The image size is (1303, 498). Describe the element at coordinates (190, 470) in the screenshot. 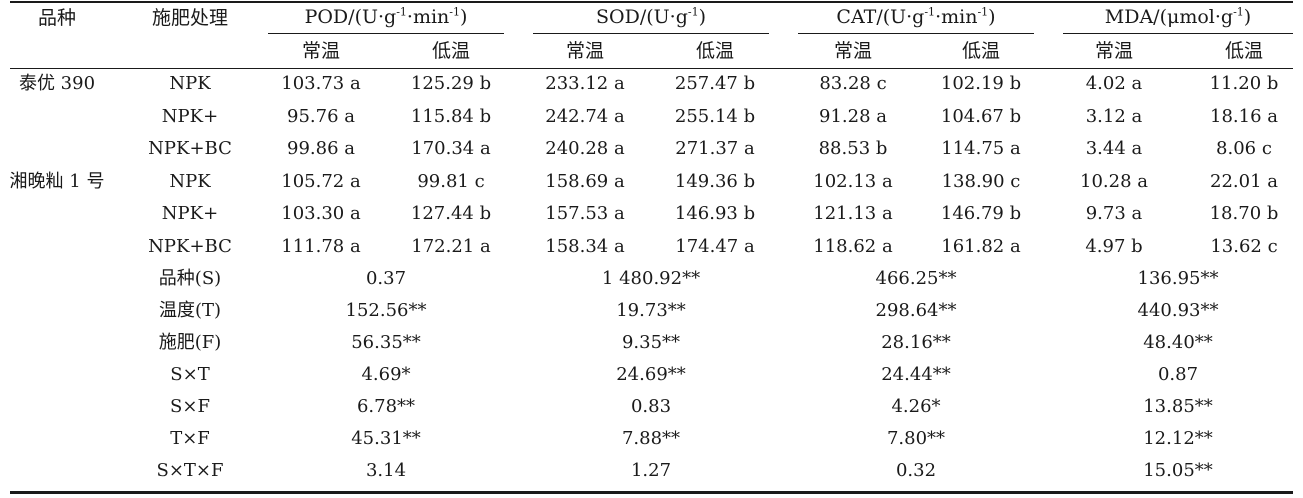

I see `factor-cell: S×T×F` at that location.